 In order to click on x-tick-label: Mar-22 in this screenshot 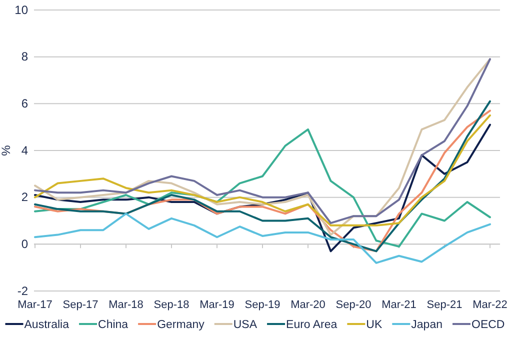, I will do `click(490, 305)`.